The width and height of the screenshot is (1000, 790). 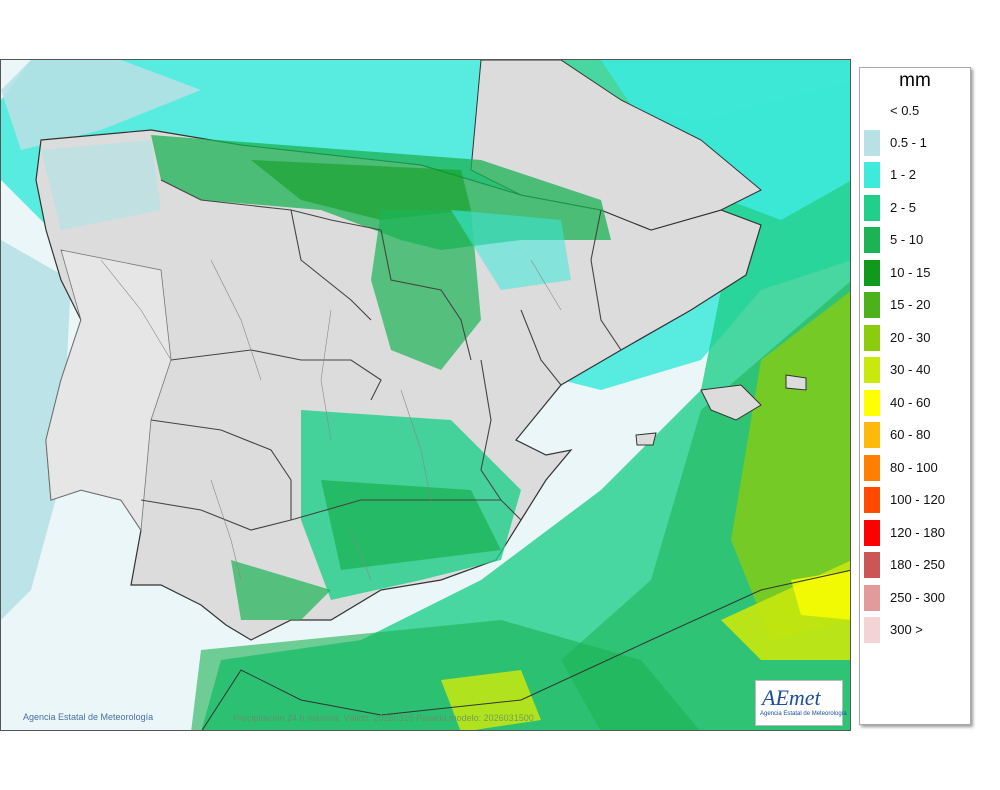 I want to click on legend-label: 5 - 10, so click(x=907, y=239).